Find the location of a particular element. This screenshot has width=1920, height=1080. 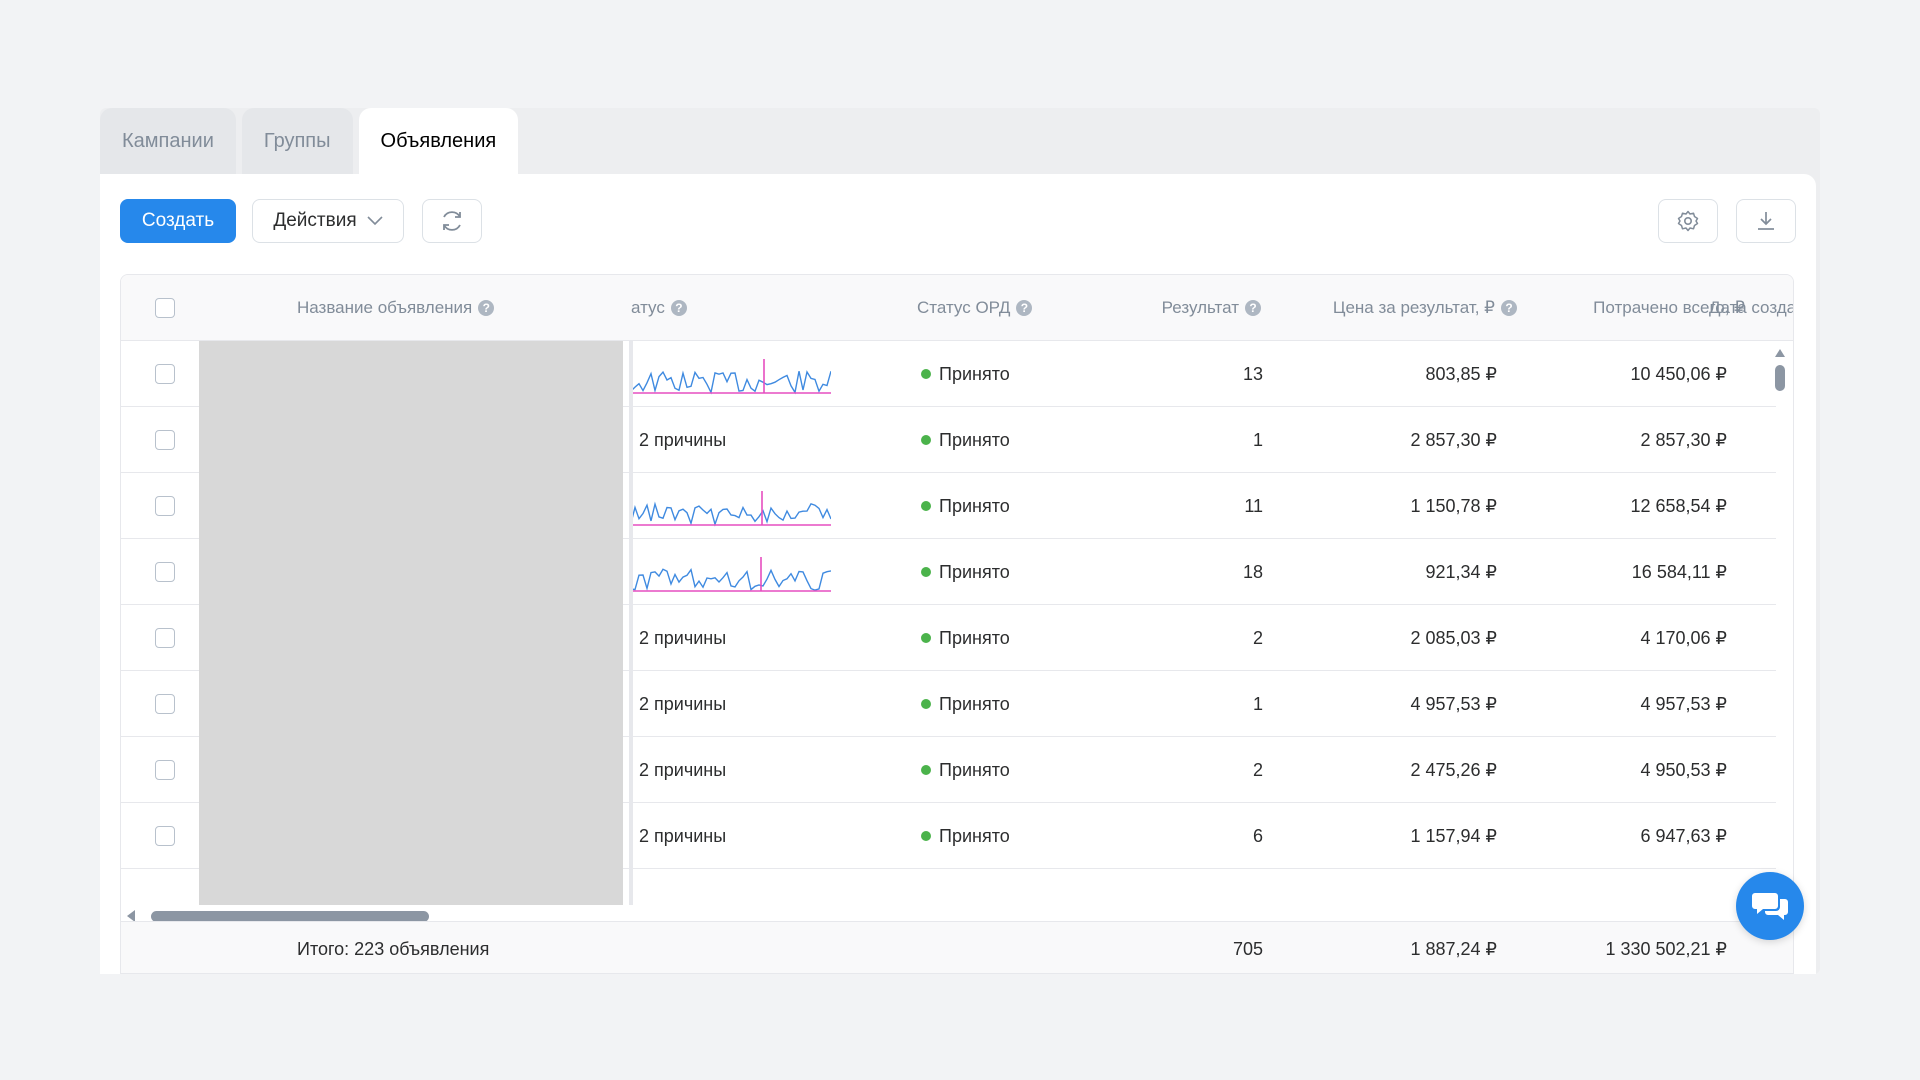

table-row: Принято 18 921,34 ₽ 16 584,11 ₽ is located at coordinates (948, 572).